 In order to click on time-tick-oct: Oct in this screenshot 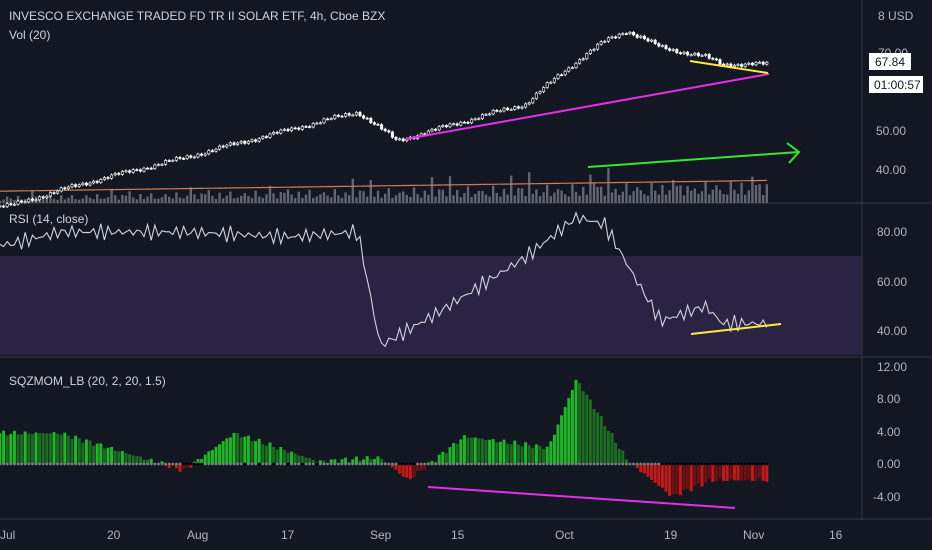, I will do `click(564, 535)`.